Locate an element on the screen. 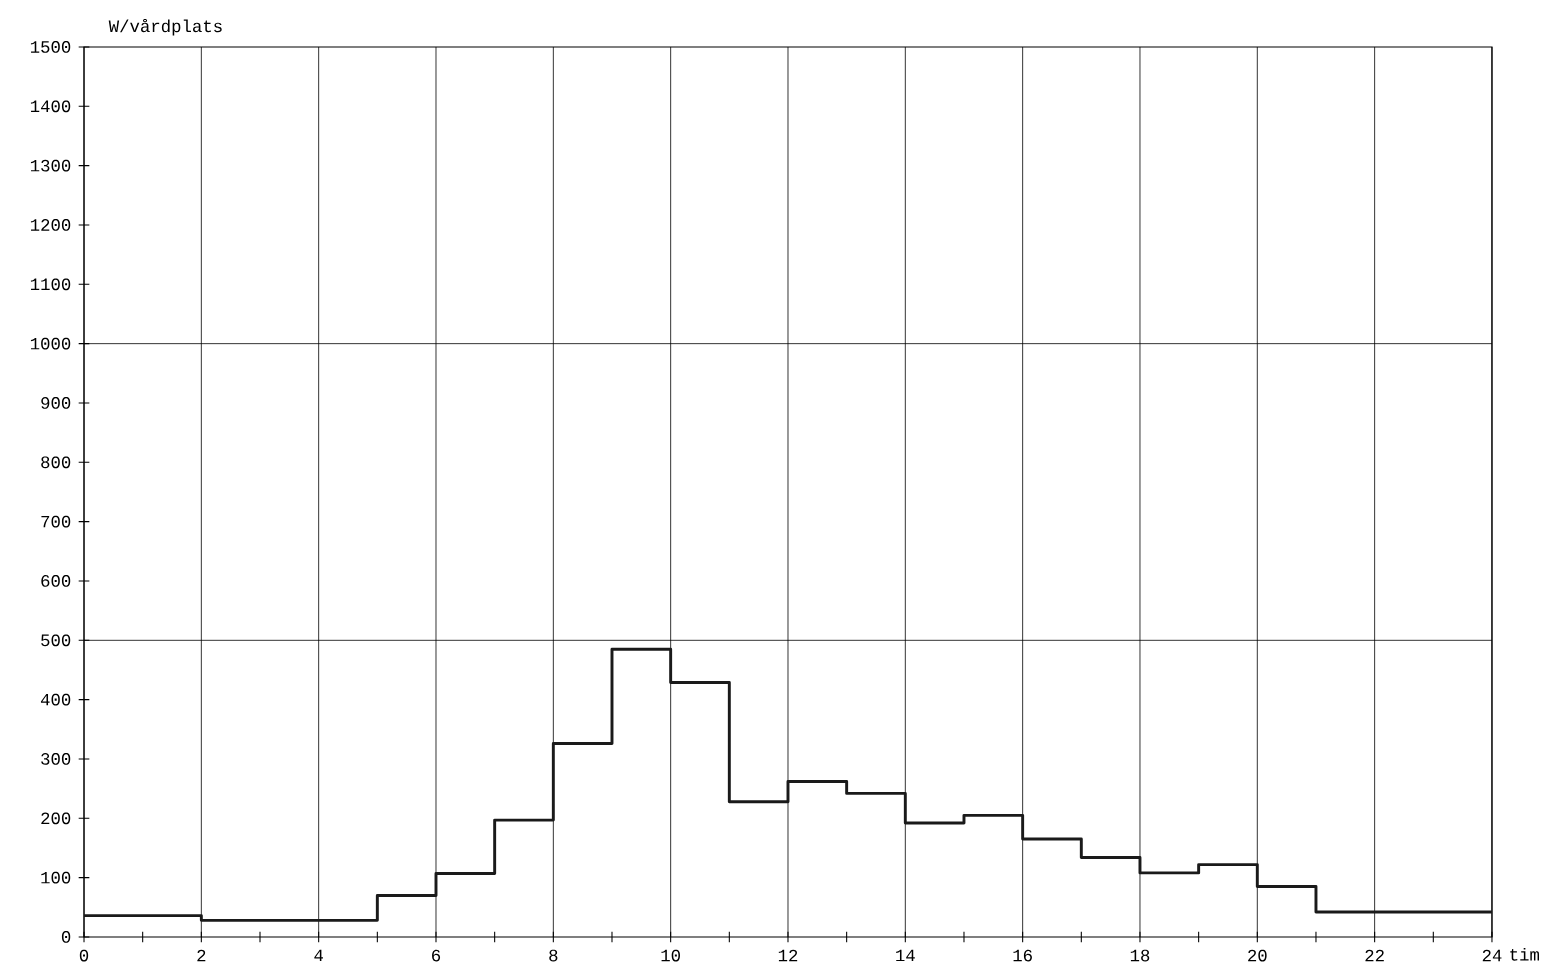 Image resolution: width=1567 pixels, height=970 pixels. y-axis-title: W/vårdplats is located at coordinates (165, 27).